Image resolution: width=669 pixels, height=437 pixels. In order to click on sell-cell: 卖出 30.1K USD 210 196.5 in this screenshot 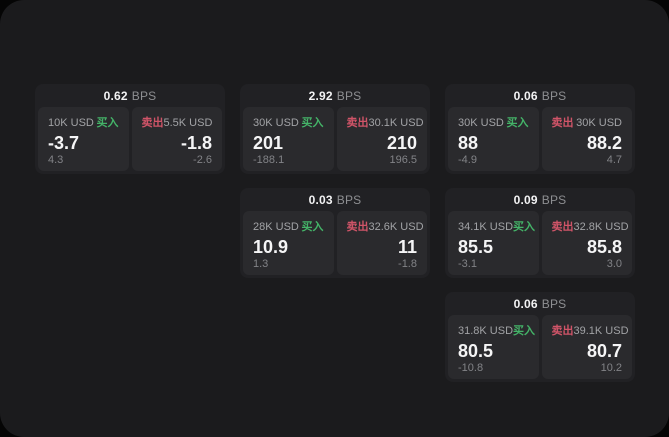, I will do `click(381, 139)`.